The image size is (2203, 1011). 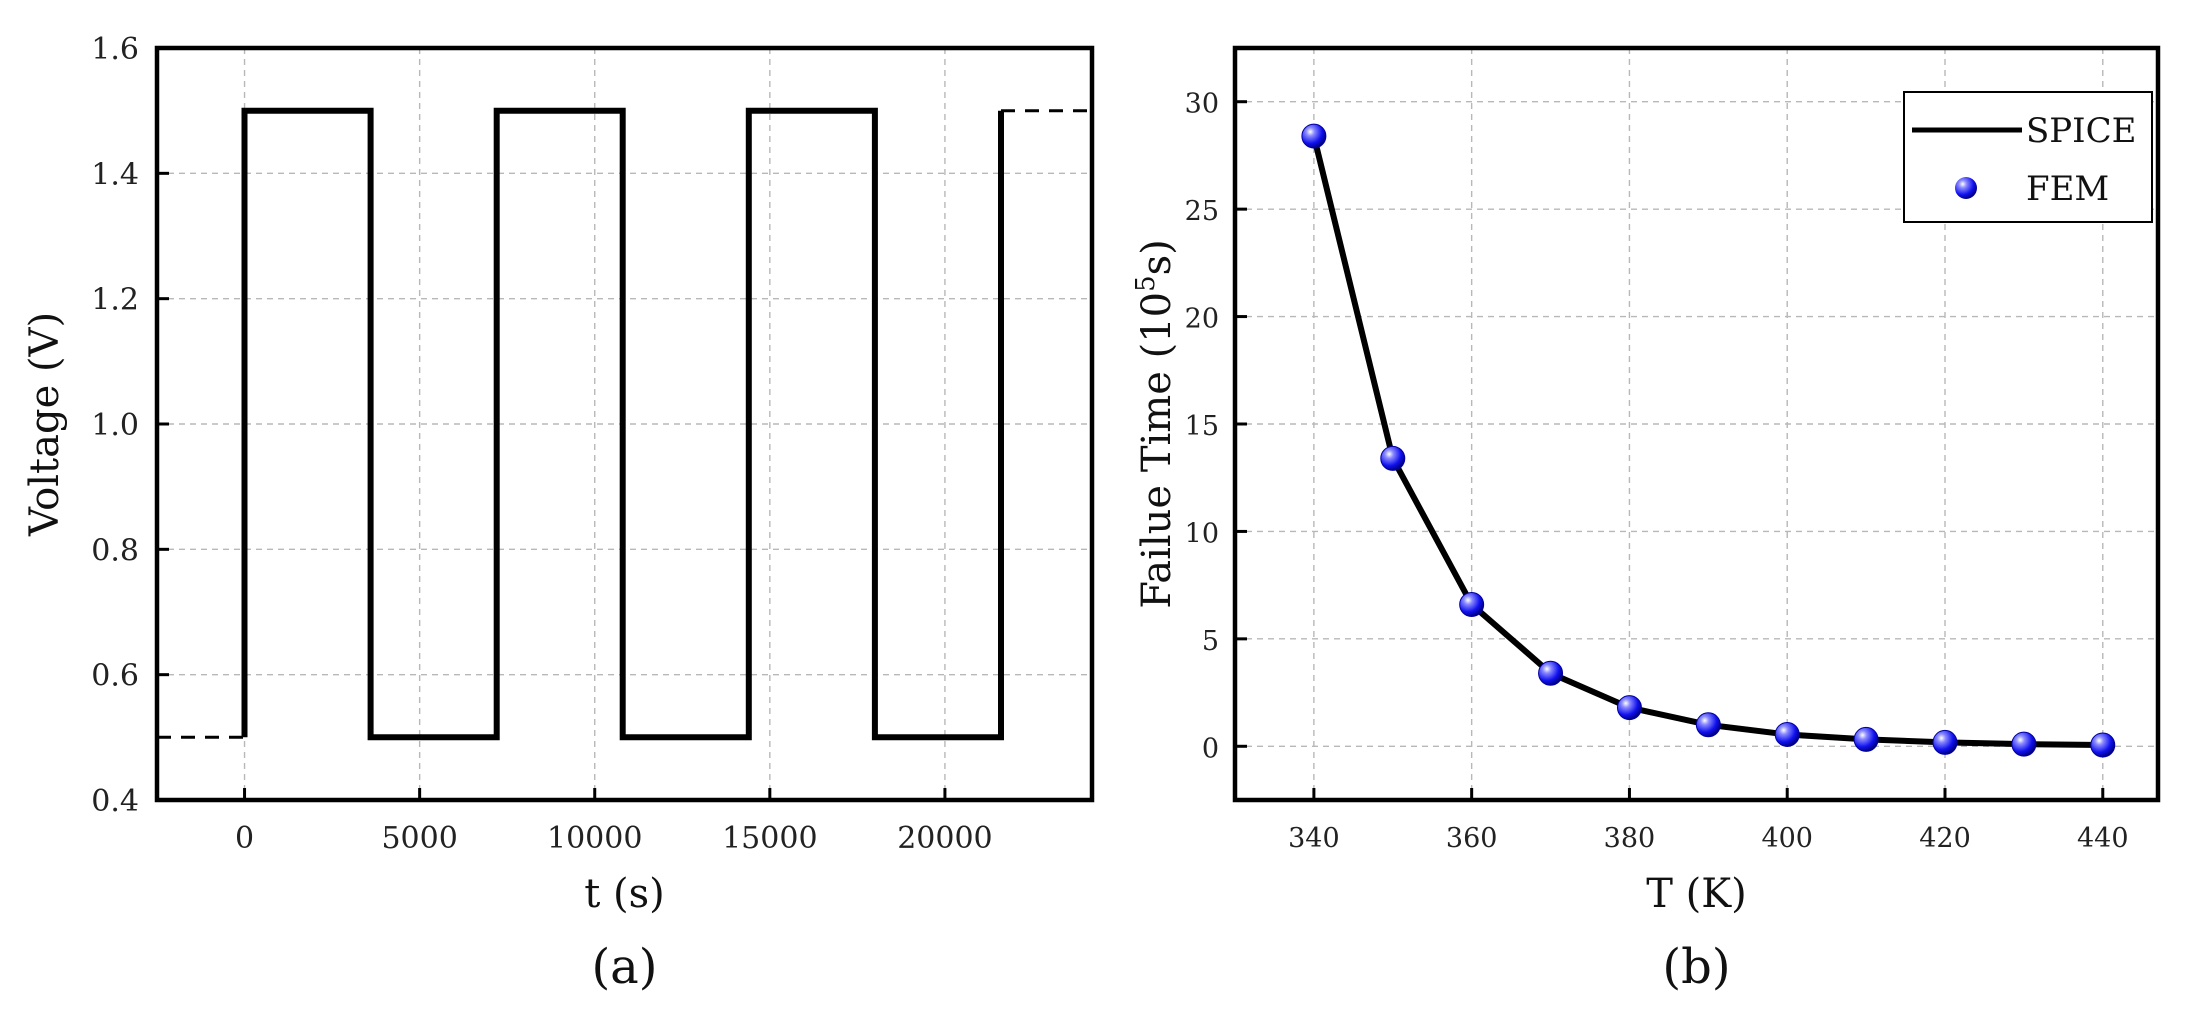 What do you see at coordinates (2067, 189) in the screenshot?
I see `legend-entry-fem: FEM` at bounding box center [2067, 189].